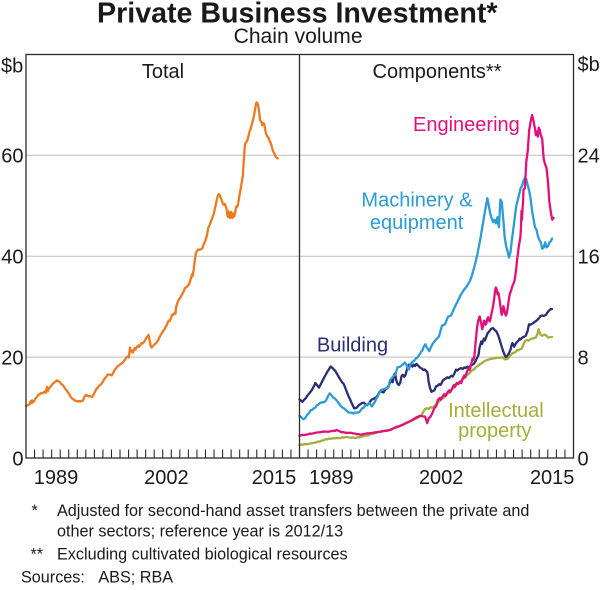 The image size is (600, 590). Describe the element at coordinates (12, 258) in the screenshot. I see `svg-text: 40` at that location.